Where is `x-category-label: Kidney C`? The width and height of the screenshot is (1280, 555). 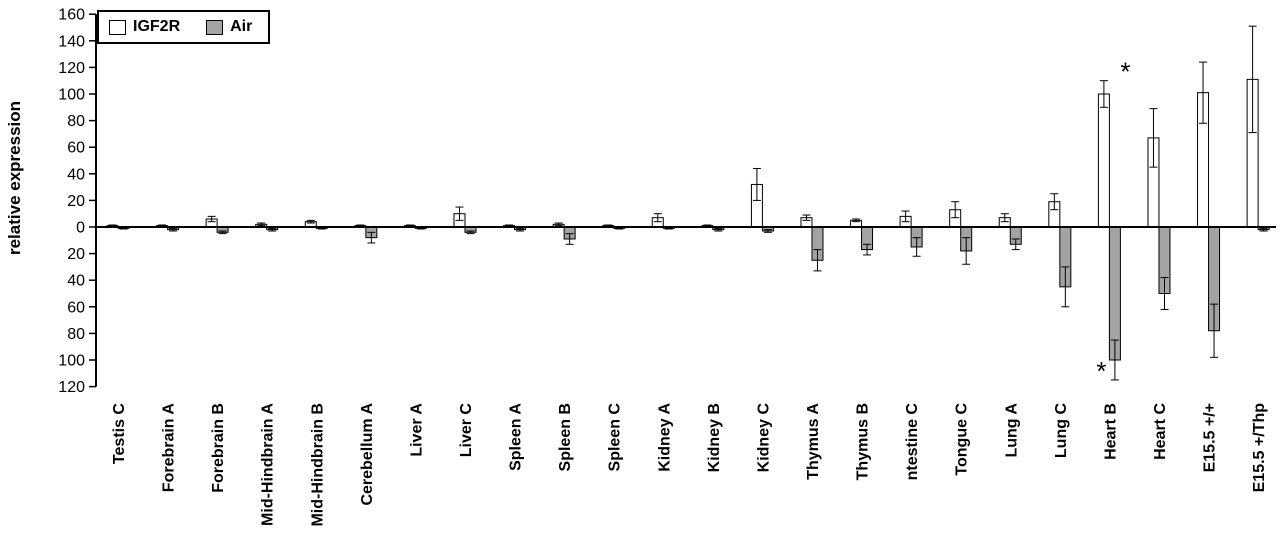
x-category-label: Kidney C is located at coordinates (763, 438).